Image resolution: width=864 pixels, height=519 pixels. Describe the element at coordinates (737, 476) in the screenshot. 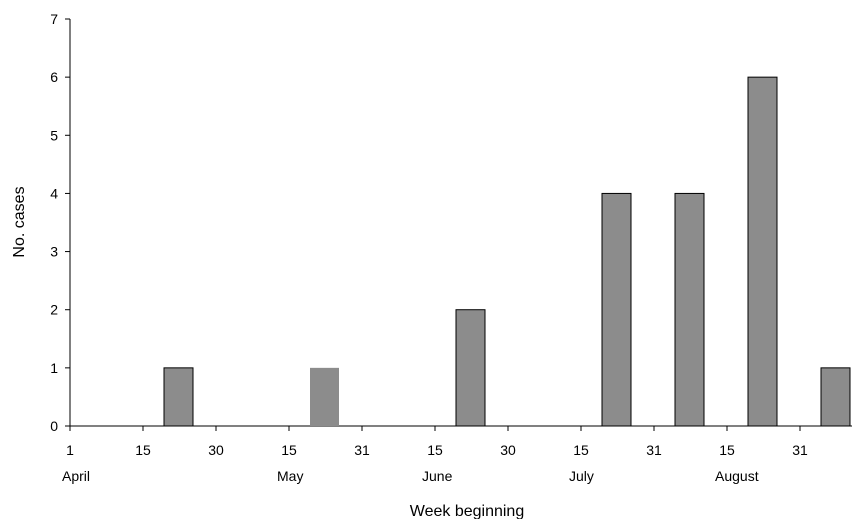

I see `x-month-label: August` at that location.